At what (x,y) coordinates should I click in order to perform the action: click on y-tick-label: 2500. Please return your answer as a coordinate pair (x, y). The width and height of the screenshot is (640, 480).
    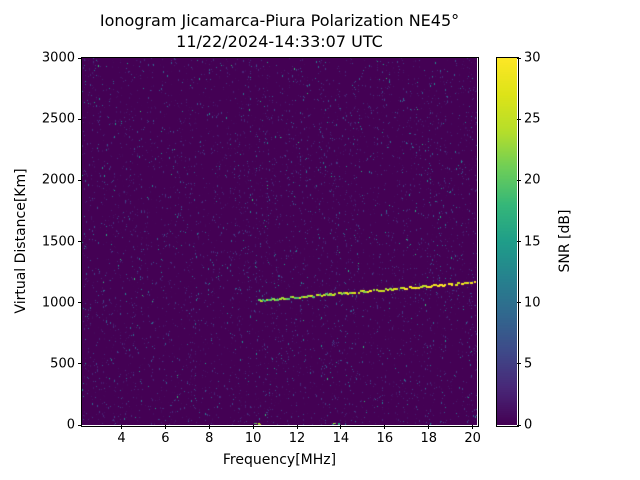
    Looking at the image, I should click on (58, 119).